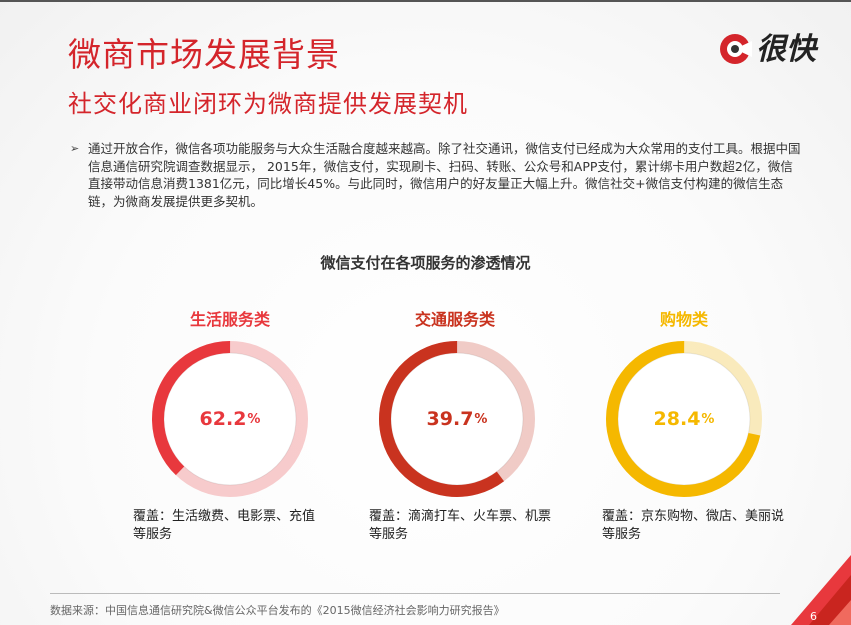  What do you see at coordinates (268, 104) in the screenshot?
I see `page-subtitle: 社交化商业闭环为微商提供发展契机` at bounding box center [268, 104].